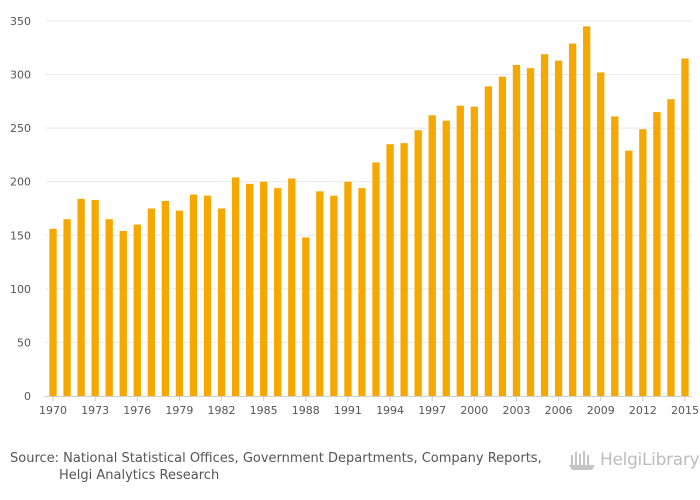 The image size is (700, 500). I want to click on x-tick-label: 1970, so click(53, 410).